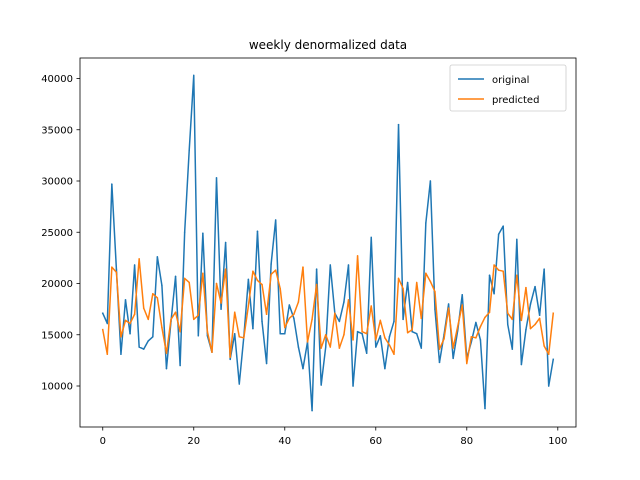  What do you see at coordinates (57, 233) in the screenshot?
I see `y-tick-label: 25000` at bounding box center [57, 233].